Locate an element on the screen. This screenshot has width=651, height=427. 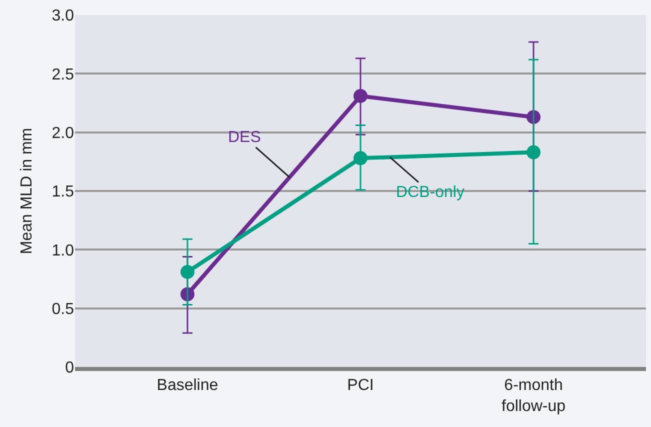
y-tick-label: 1.0 is located at coordinates (63, 251).